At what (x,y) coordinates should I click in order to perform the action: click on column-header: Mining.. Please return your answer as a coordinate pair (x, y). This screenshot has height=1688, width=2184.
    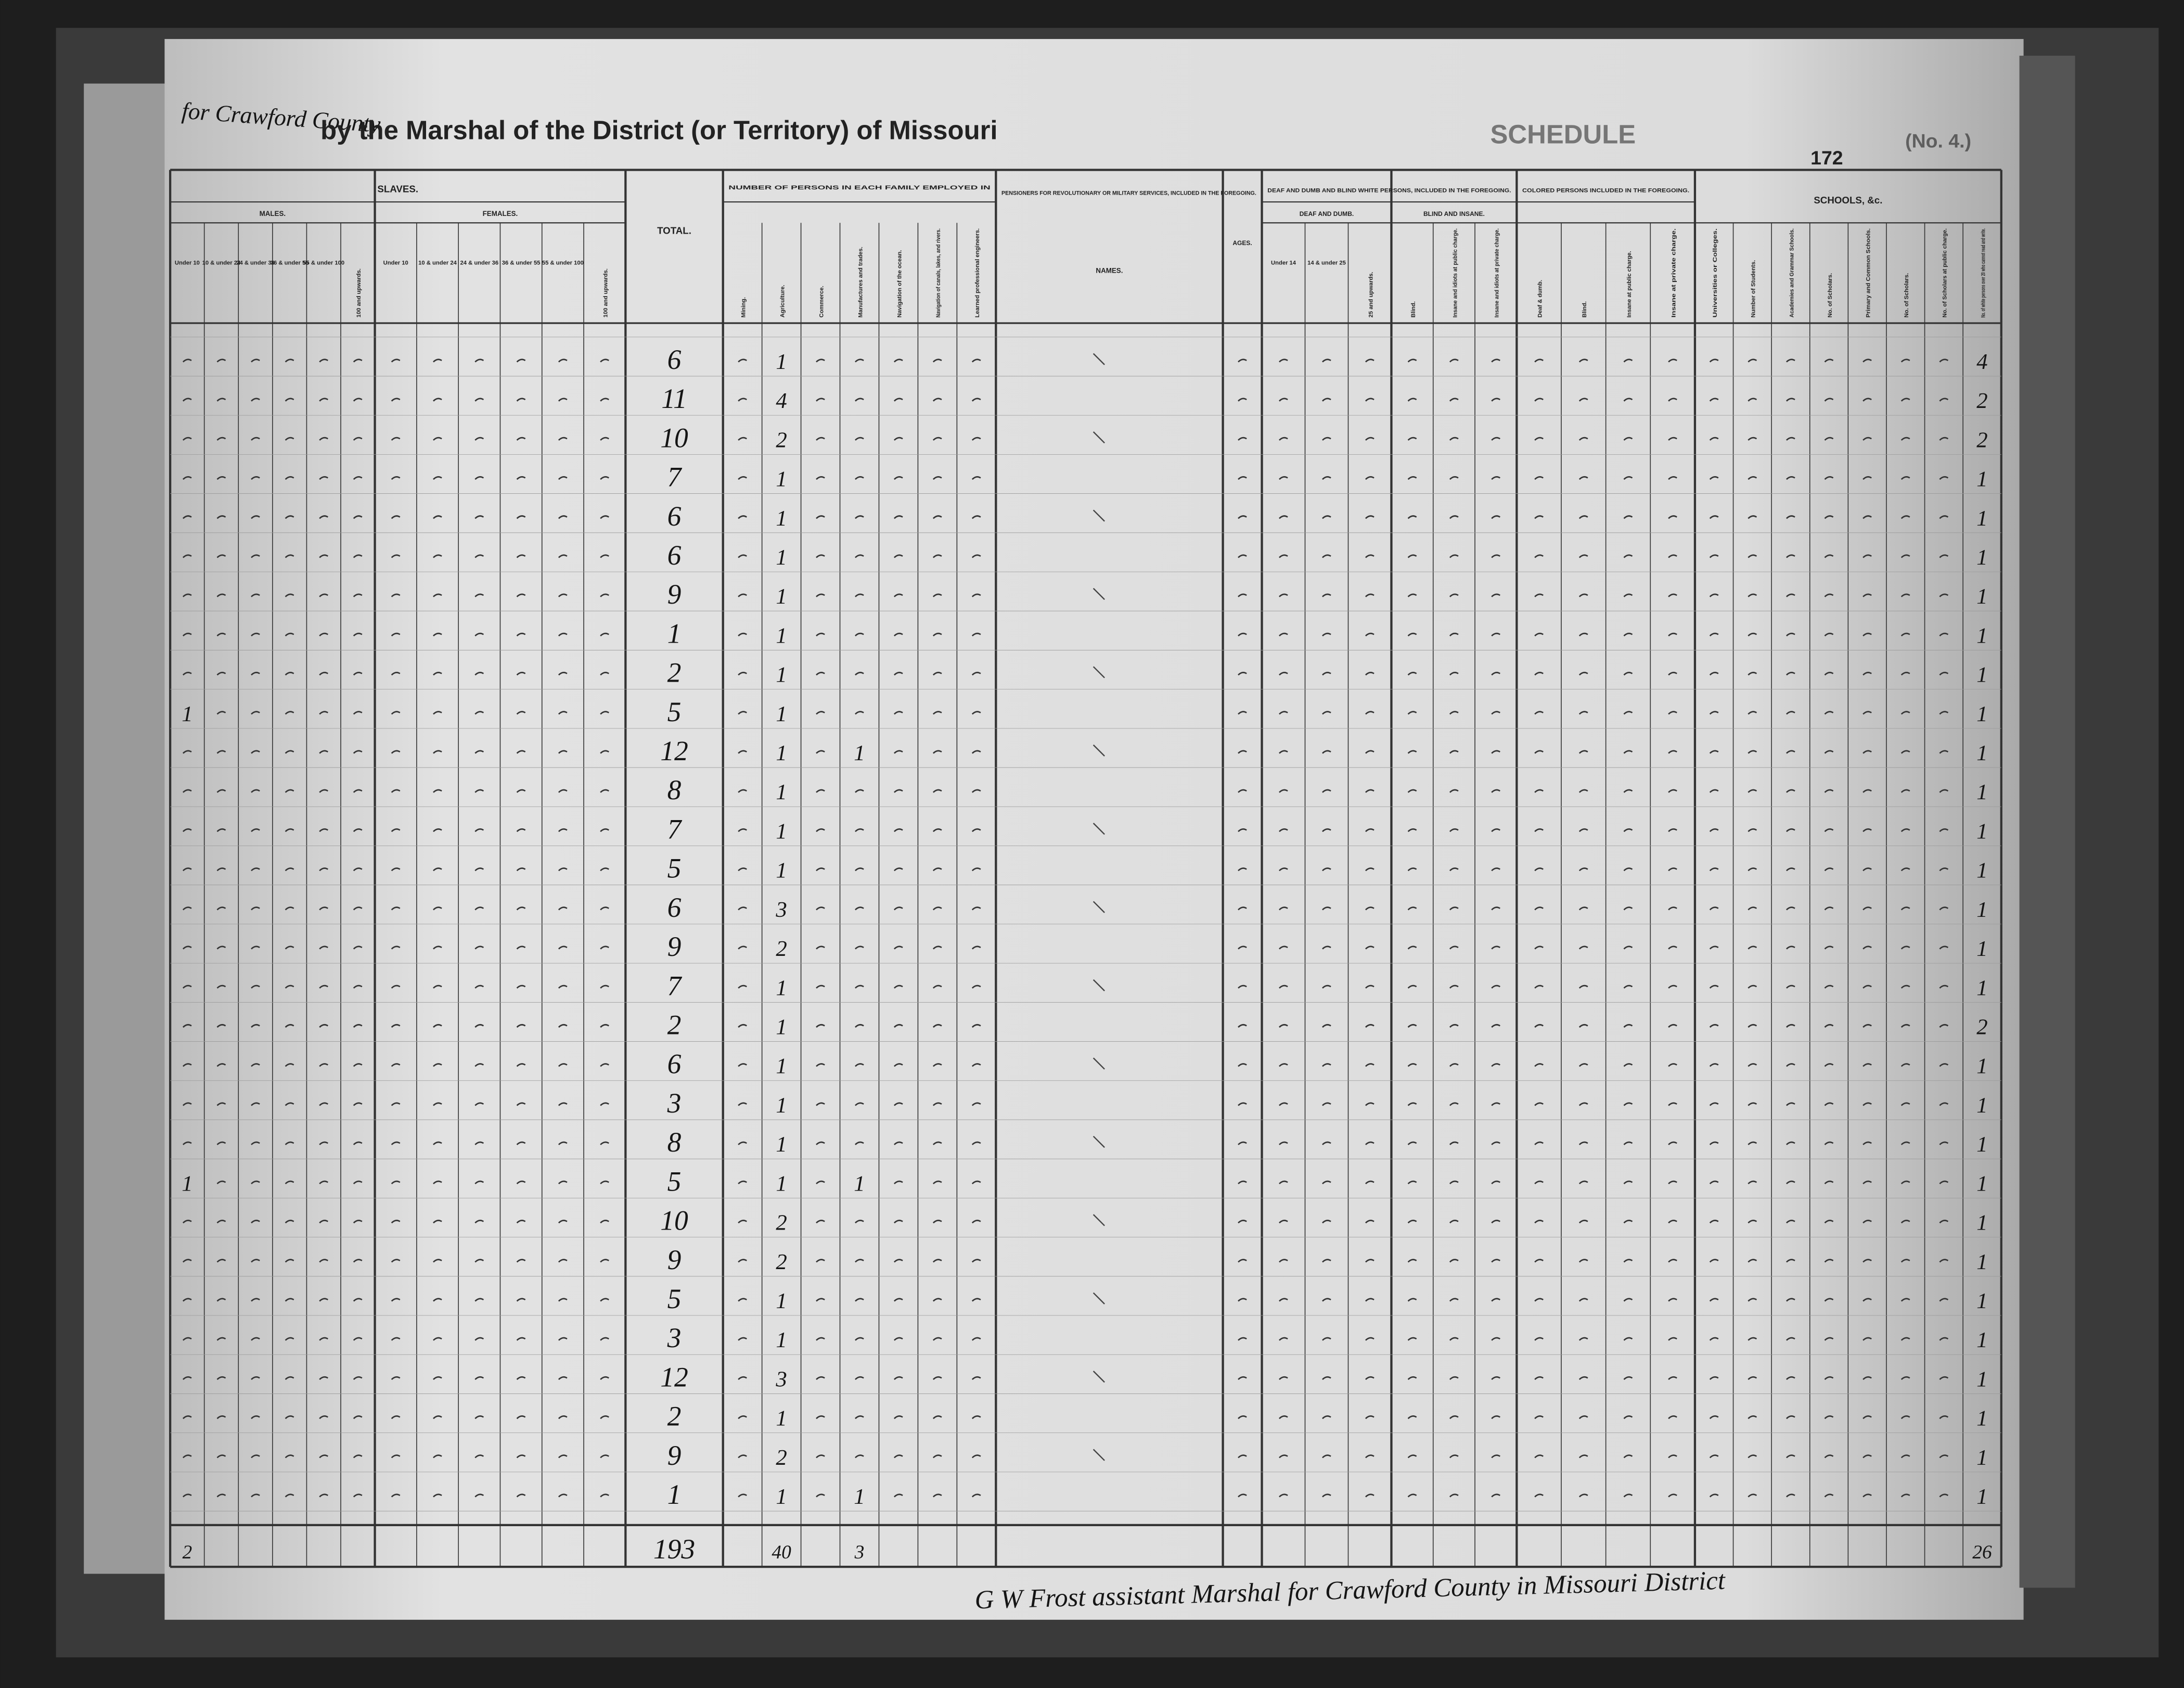
    Looking at the image, I should click on (744, 307).